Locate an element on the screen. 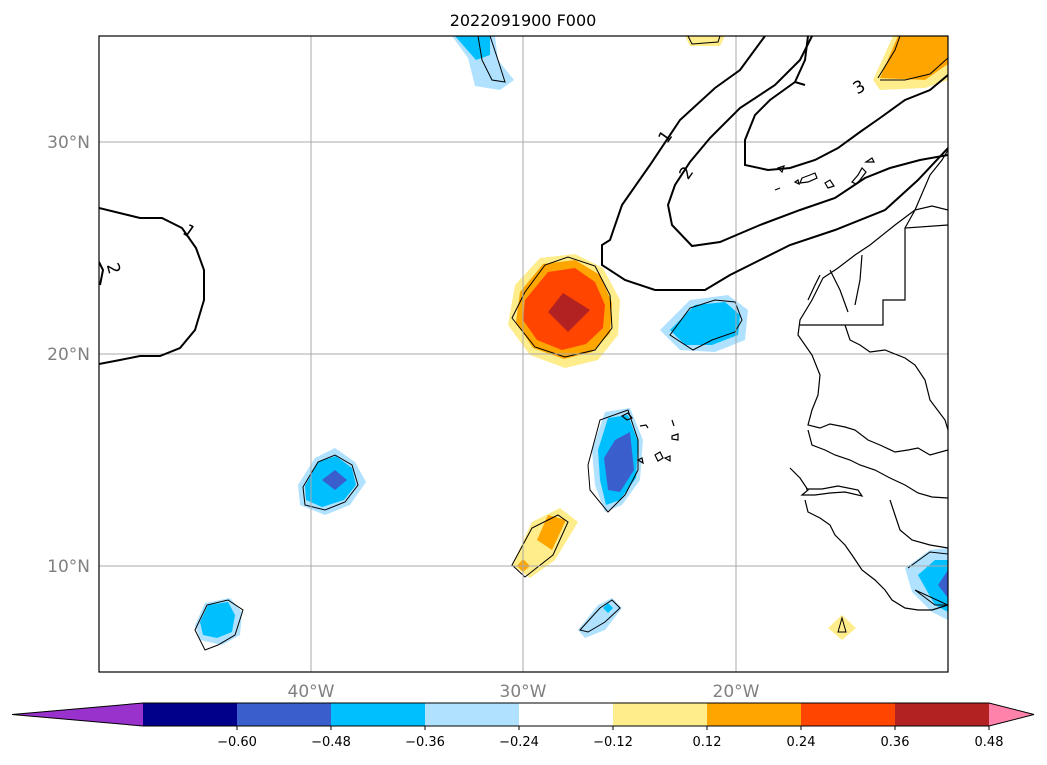 This screenshot has width=1047, height=765. longitude-labels: 40°W 30°W 20°W is located at coordinates (524, 692).